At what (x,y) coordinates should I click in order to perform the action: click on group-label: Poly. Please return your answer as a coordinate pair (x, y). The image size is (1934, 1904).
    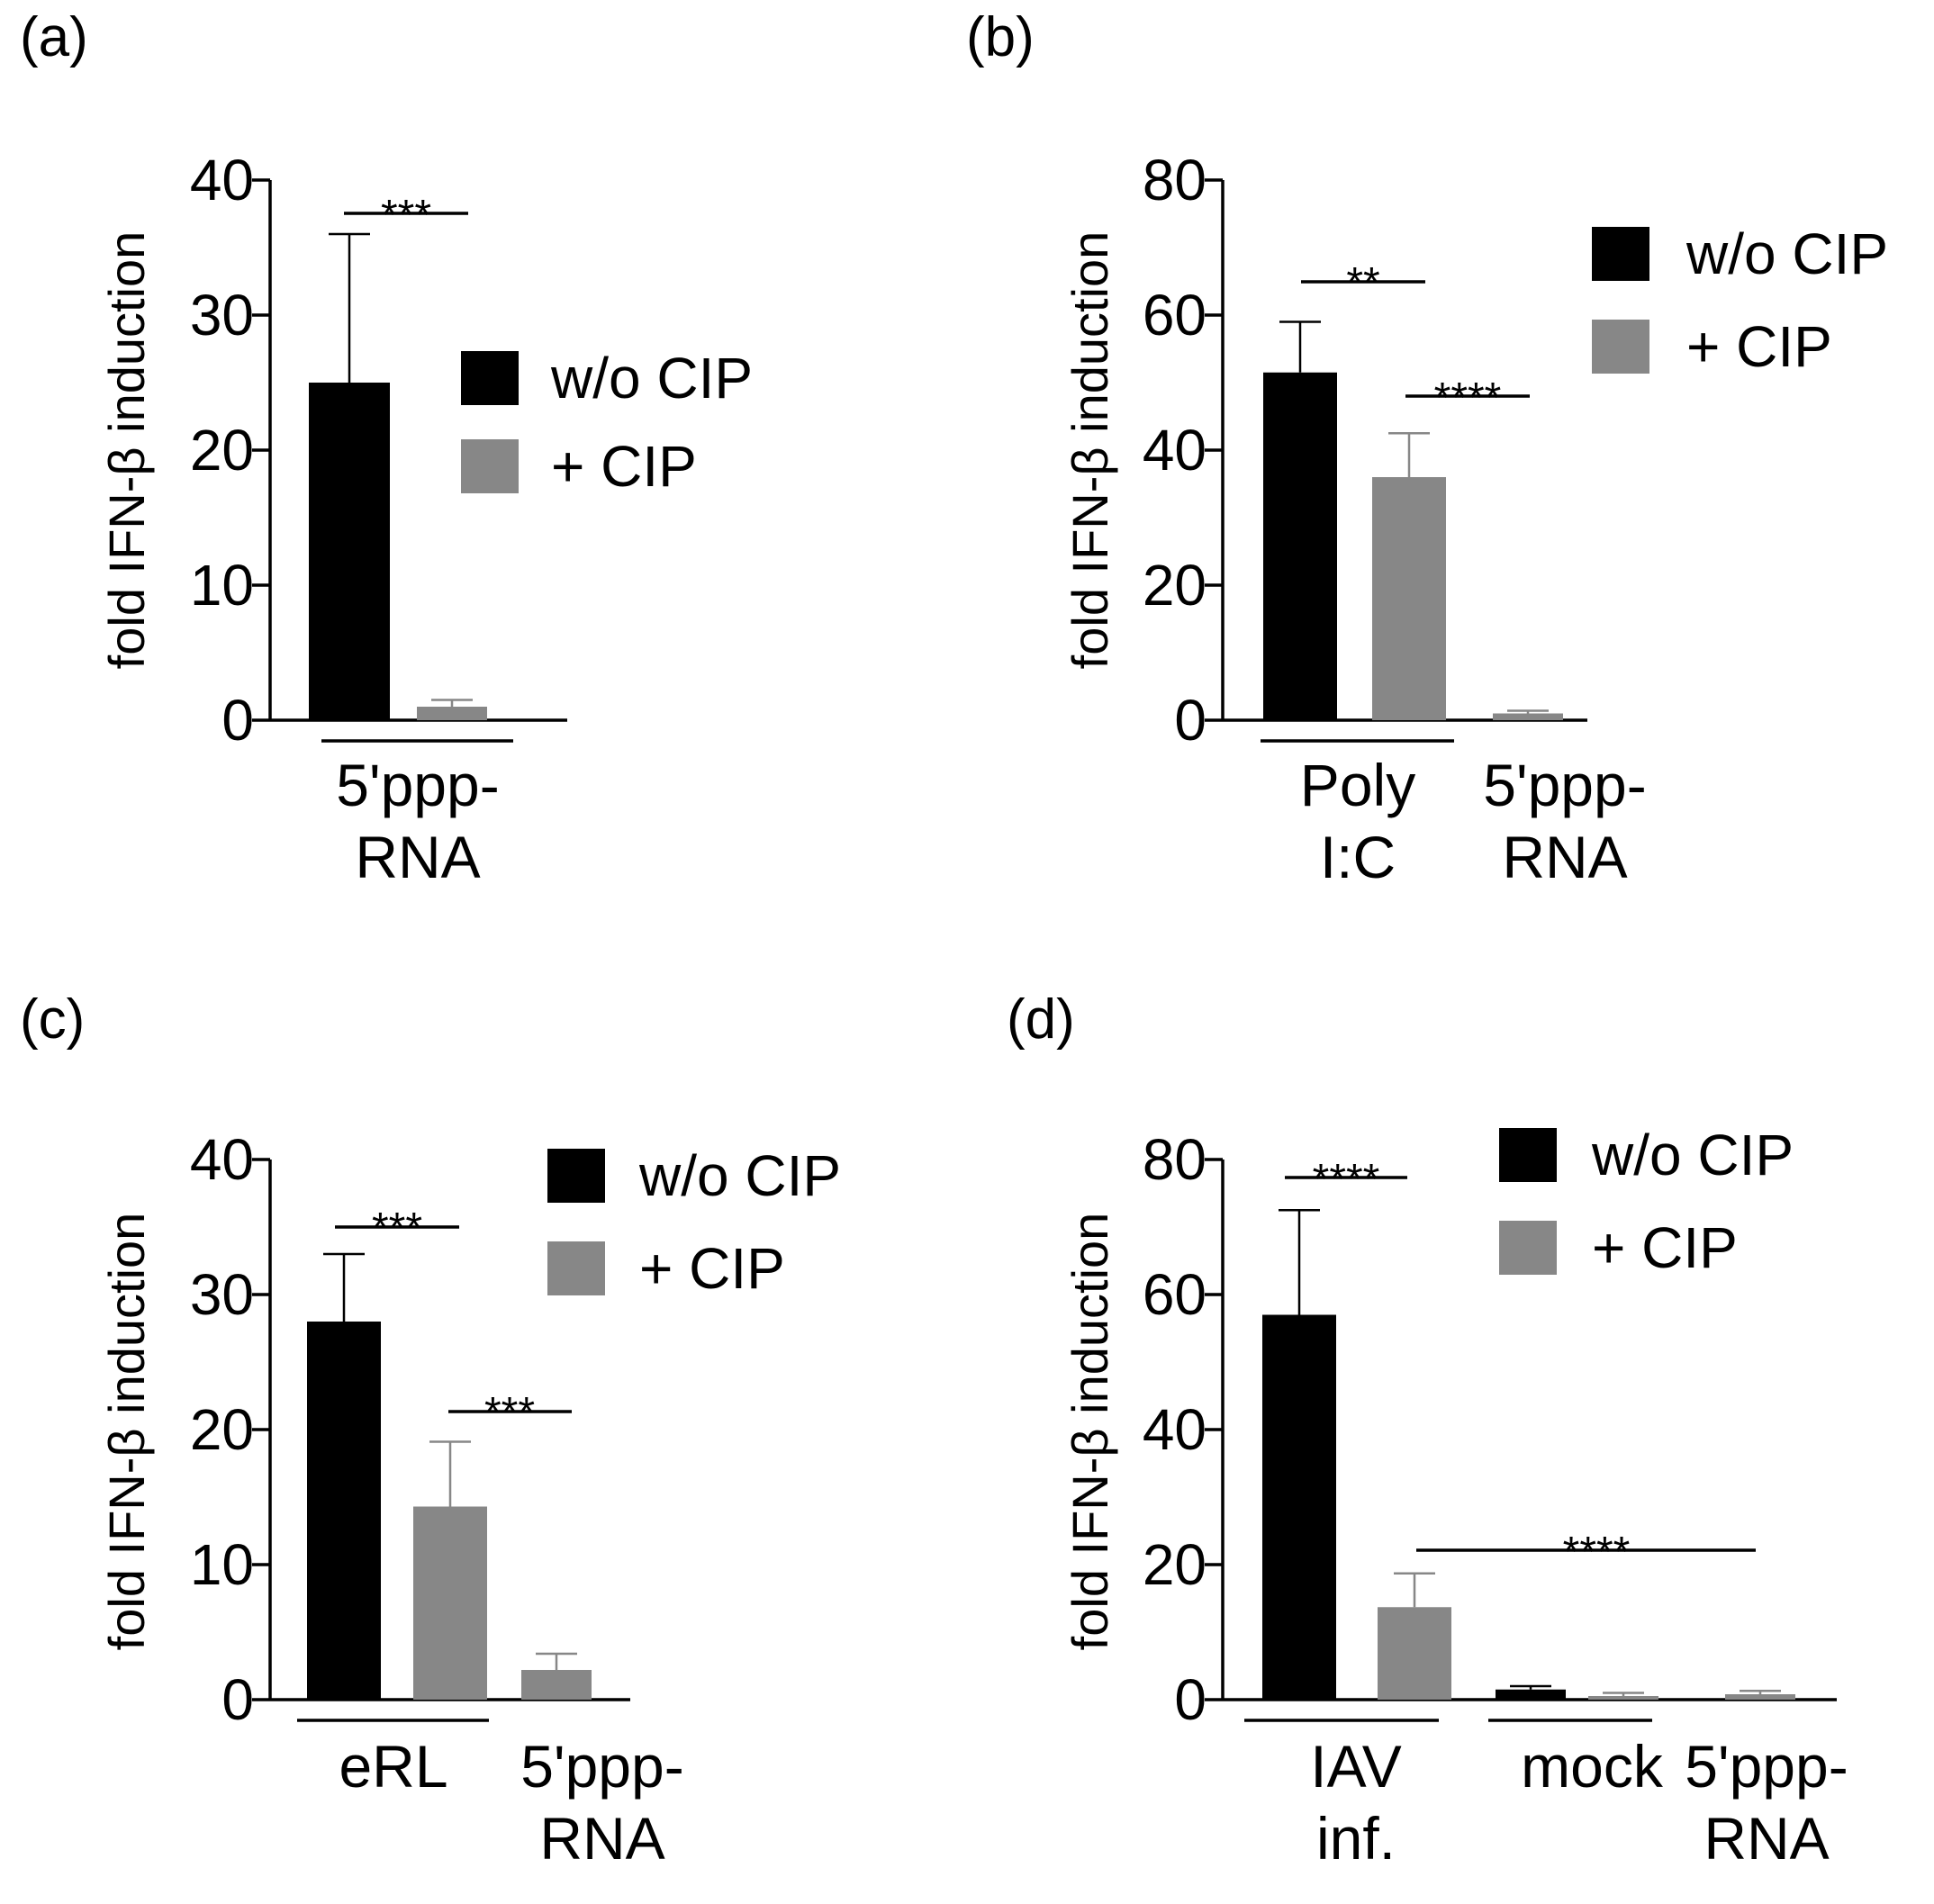
    Looking at the image, I should click on (1357, 785).